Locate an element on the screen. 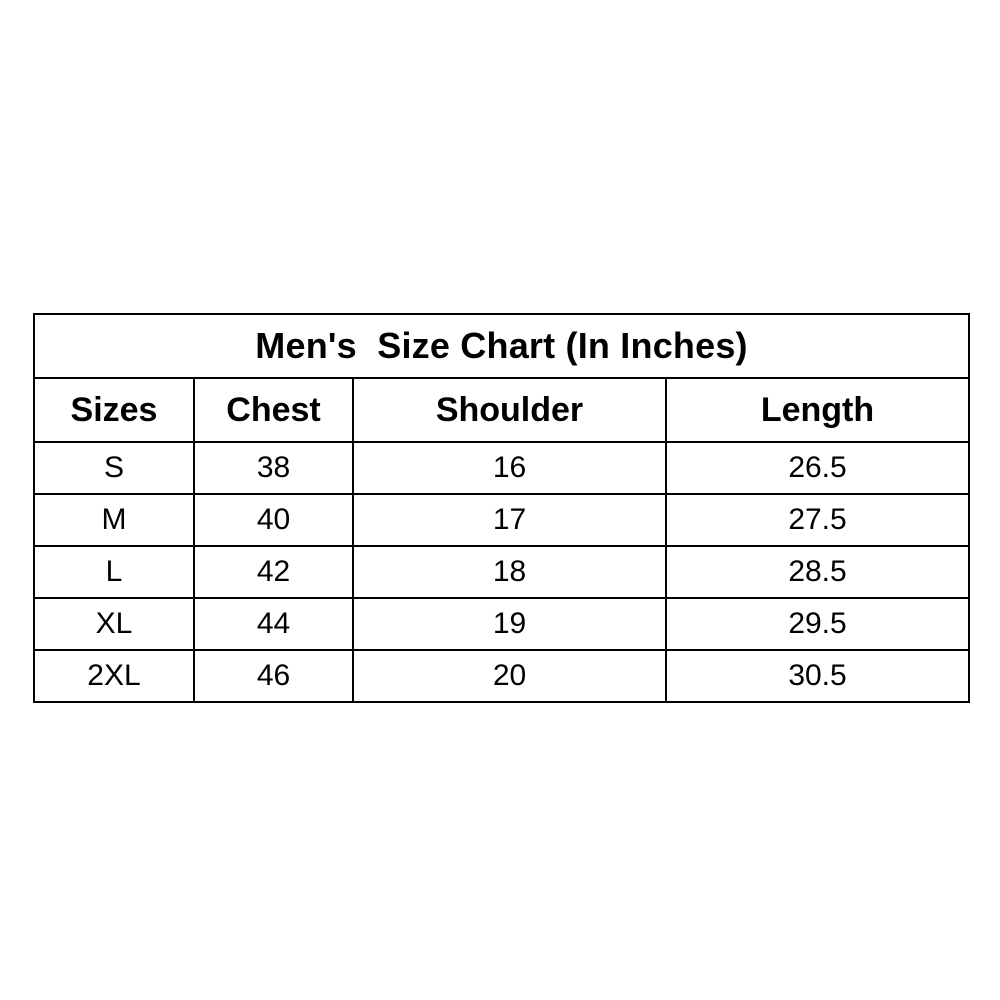  cell-length: 26.5 is located at coordinates (817, 468).